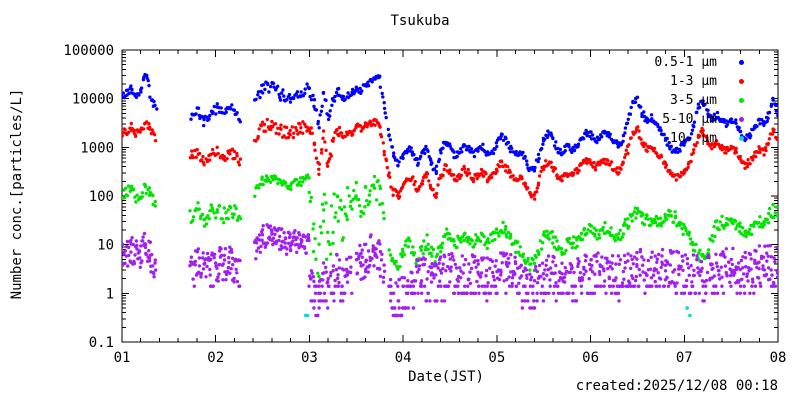  What do you see at coordinates (17, 194) in the screenshot?
I see `y-axis-label: Number conc.[particles/L]` at bounding box center [17, 194].